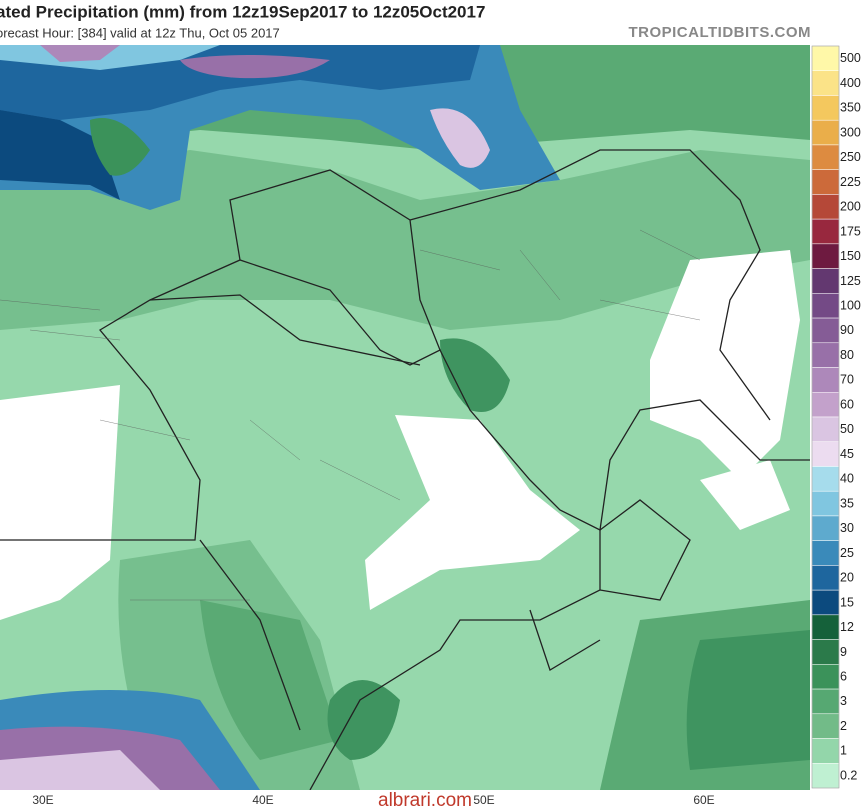 This screenshot has width=868, height=812. Describe the element at coordinates (843, 726) in the screenshot. I see `colorbar-label: 2` at that location.